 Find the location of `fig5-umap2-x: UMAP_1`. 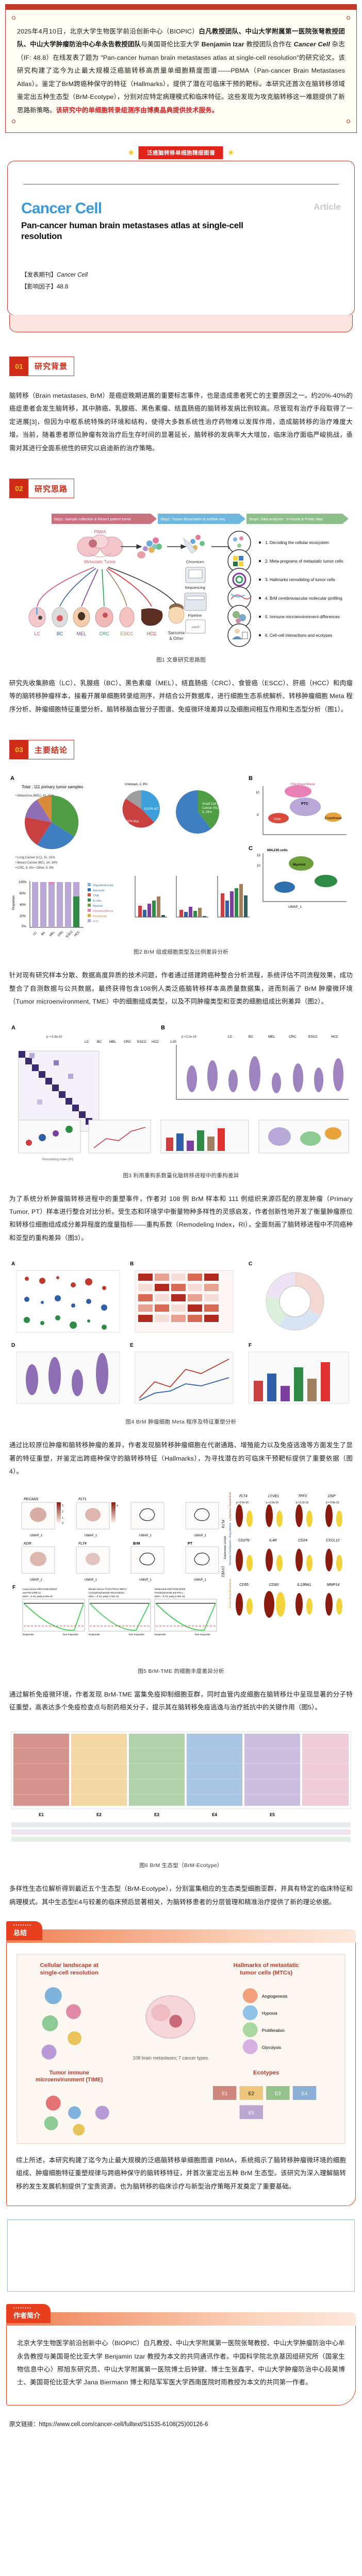

fig5-umap2-x: UMAP_1 is located at coordinates (91, 1536).